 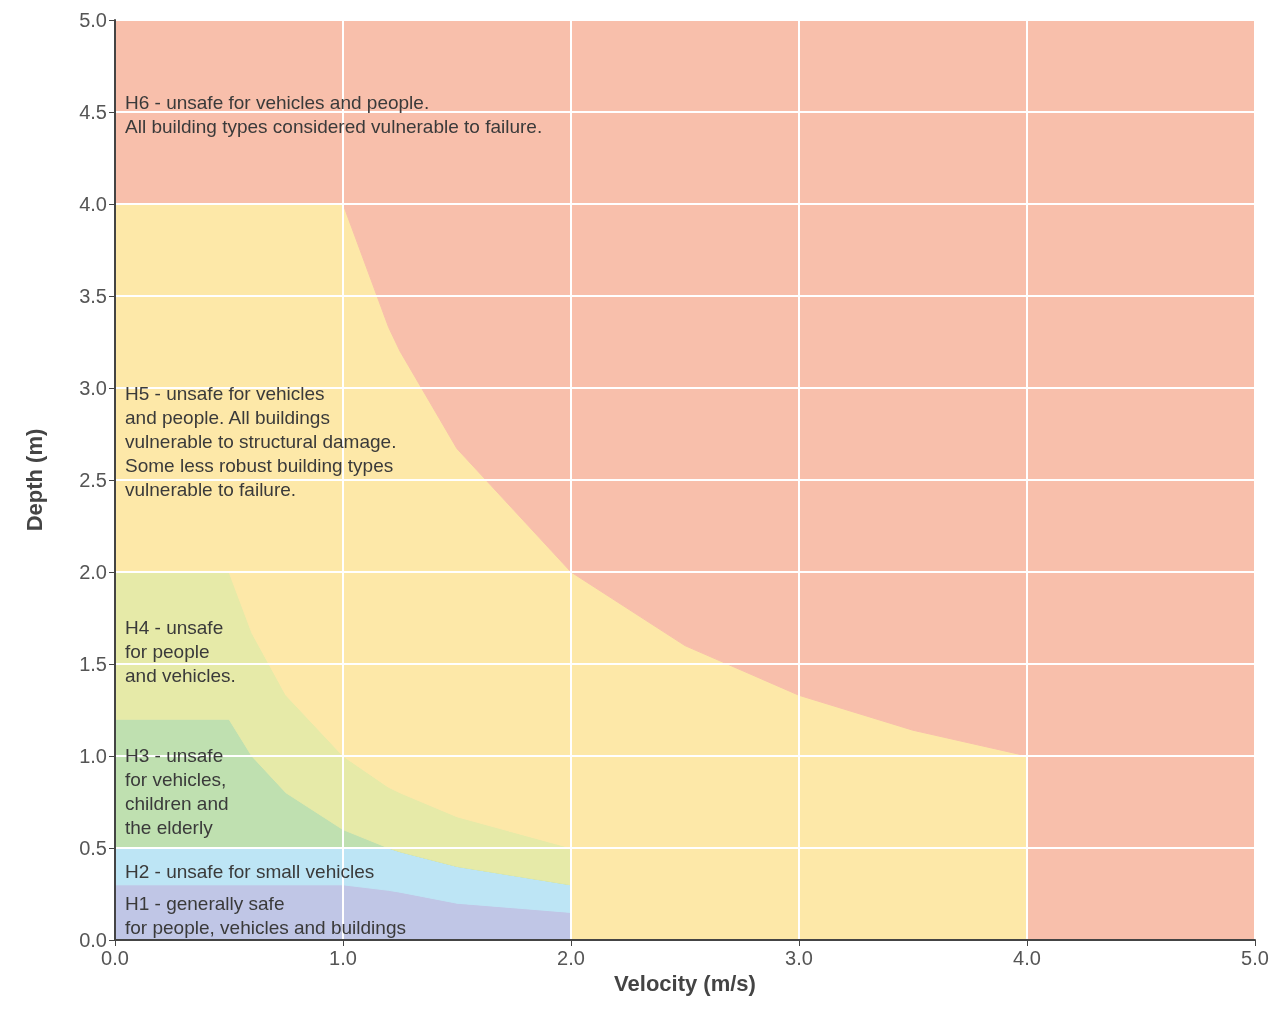 What do you see at coordinates (343, 958) in the screenshot?
I see `x-tick-label: 1.0` at bounding box center [343, 958].